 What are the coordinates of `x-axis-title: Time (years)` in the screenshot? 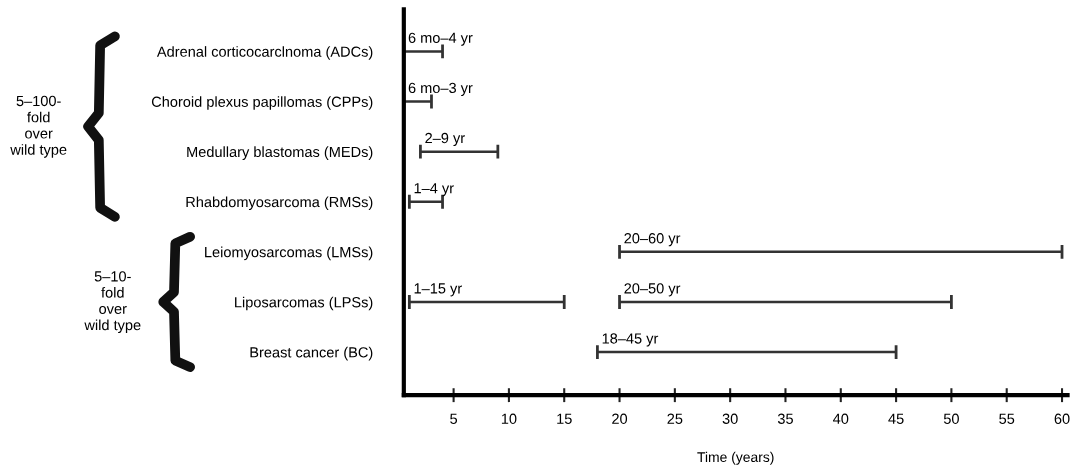 It's located at (735, 458).